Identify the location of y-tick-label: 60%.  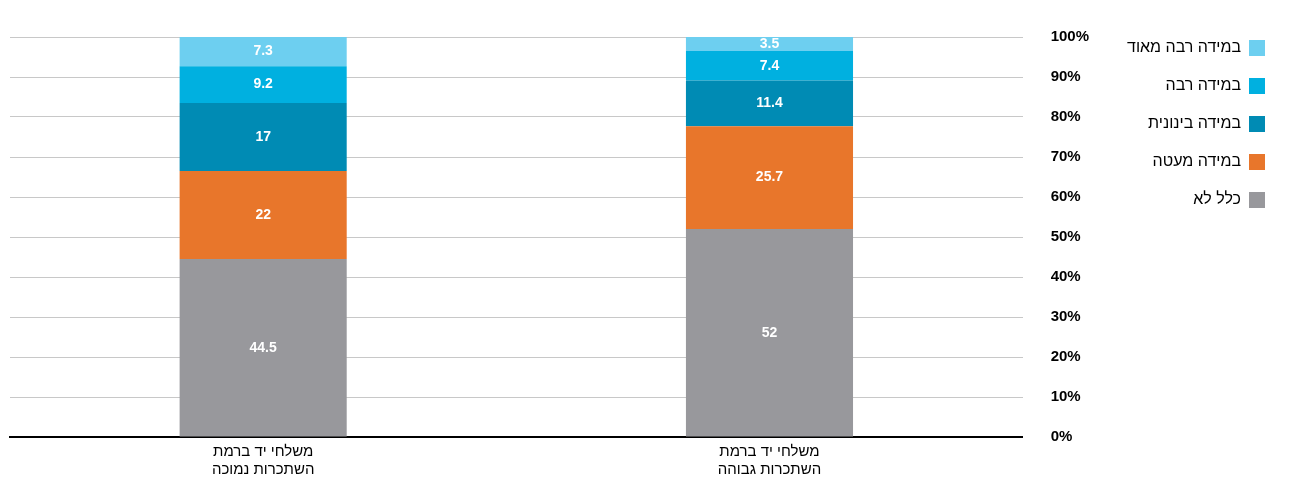
(1065, 196).